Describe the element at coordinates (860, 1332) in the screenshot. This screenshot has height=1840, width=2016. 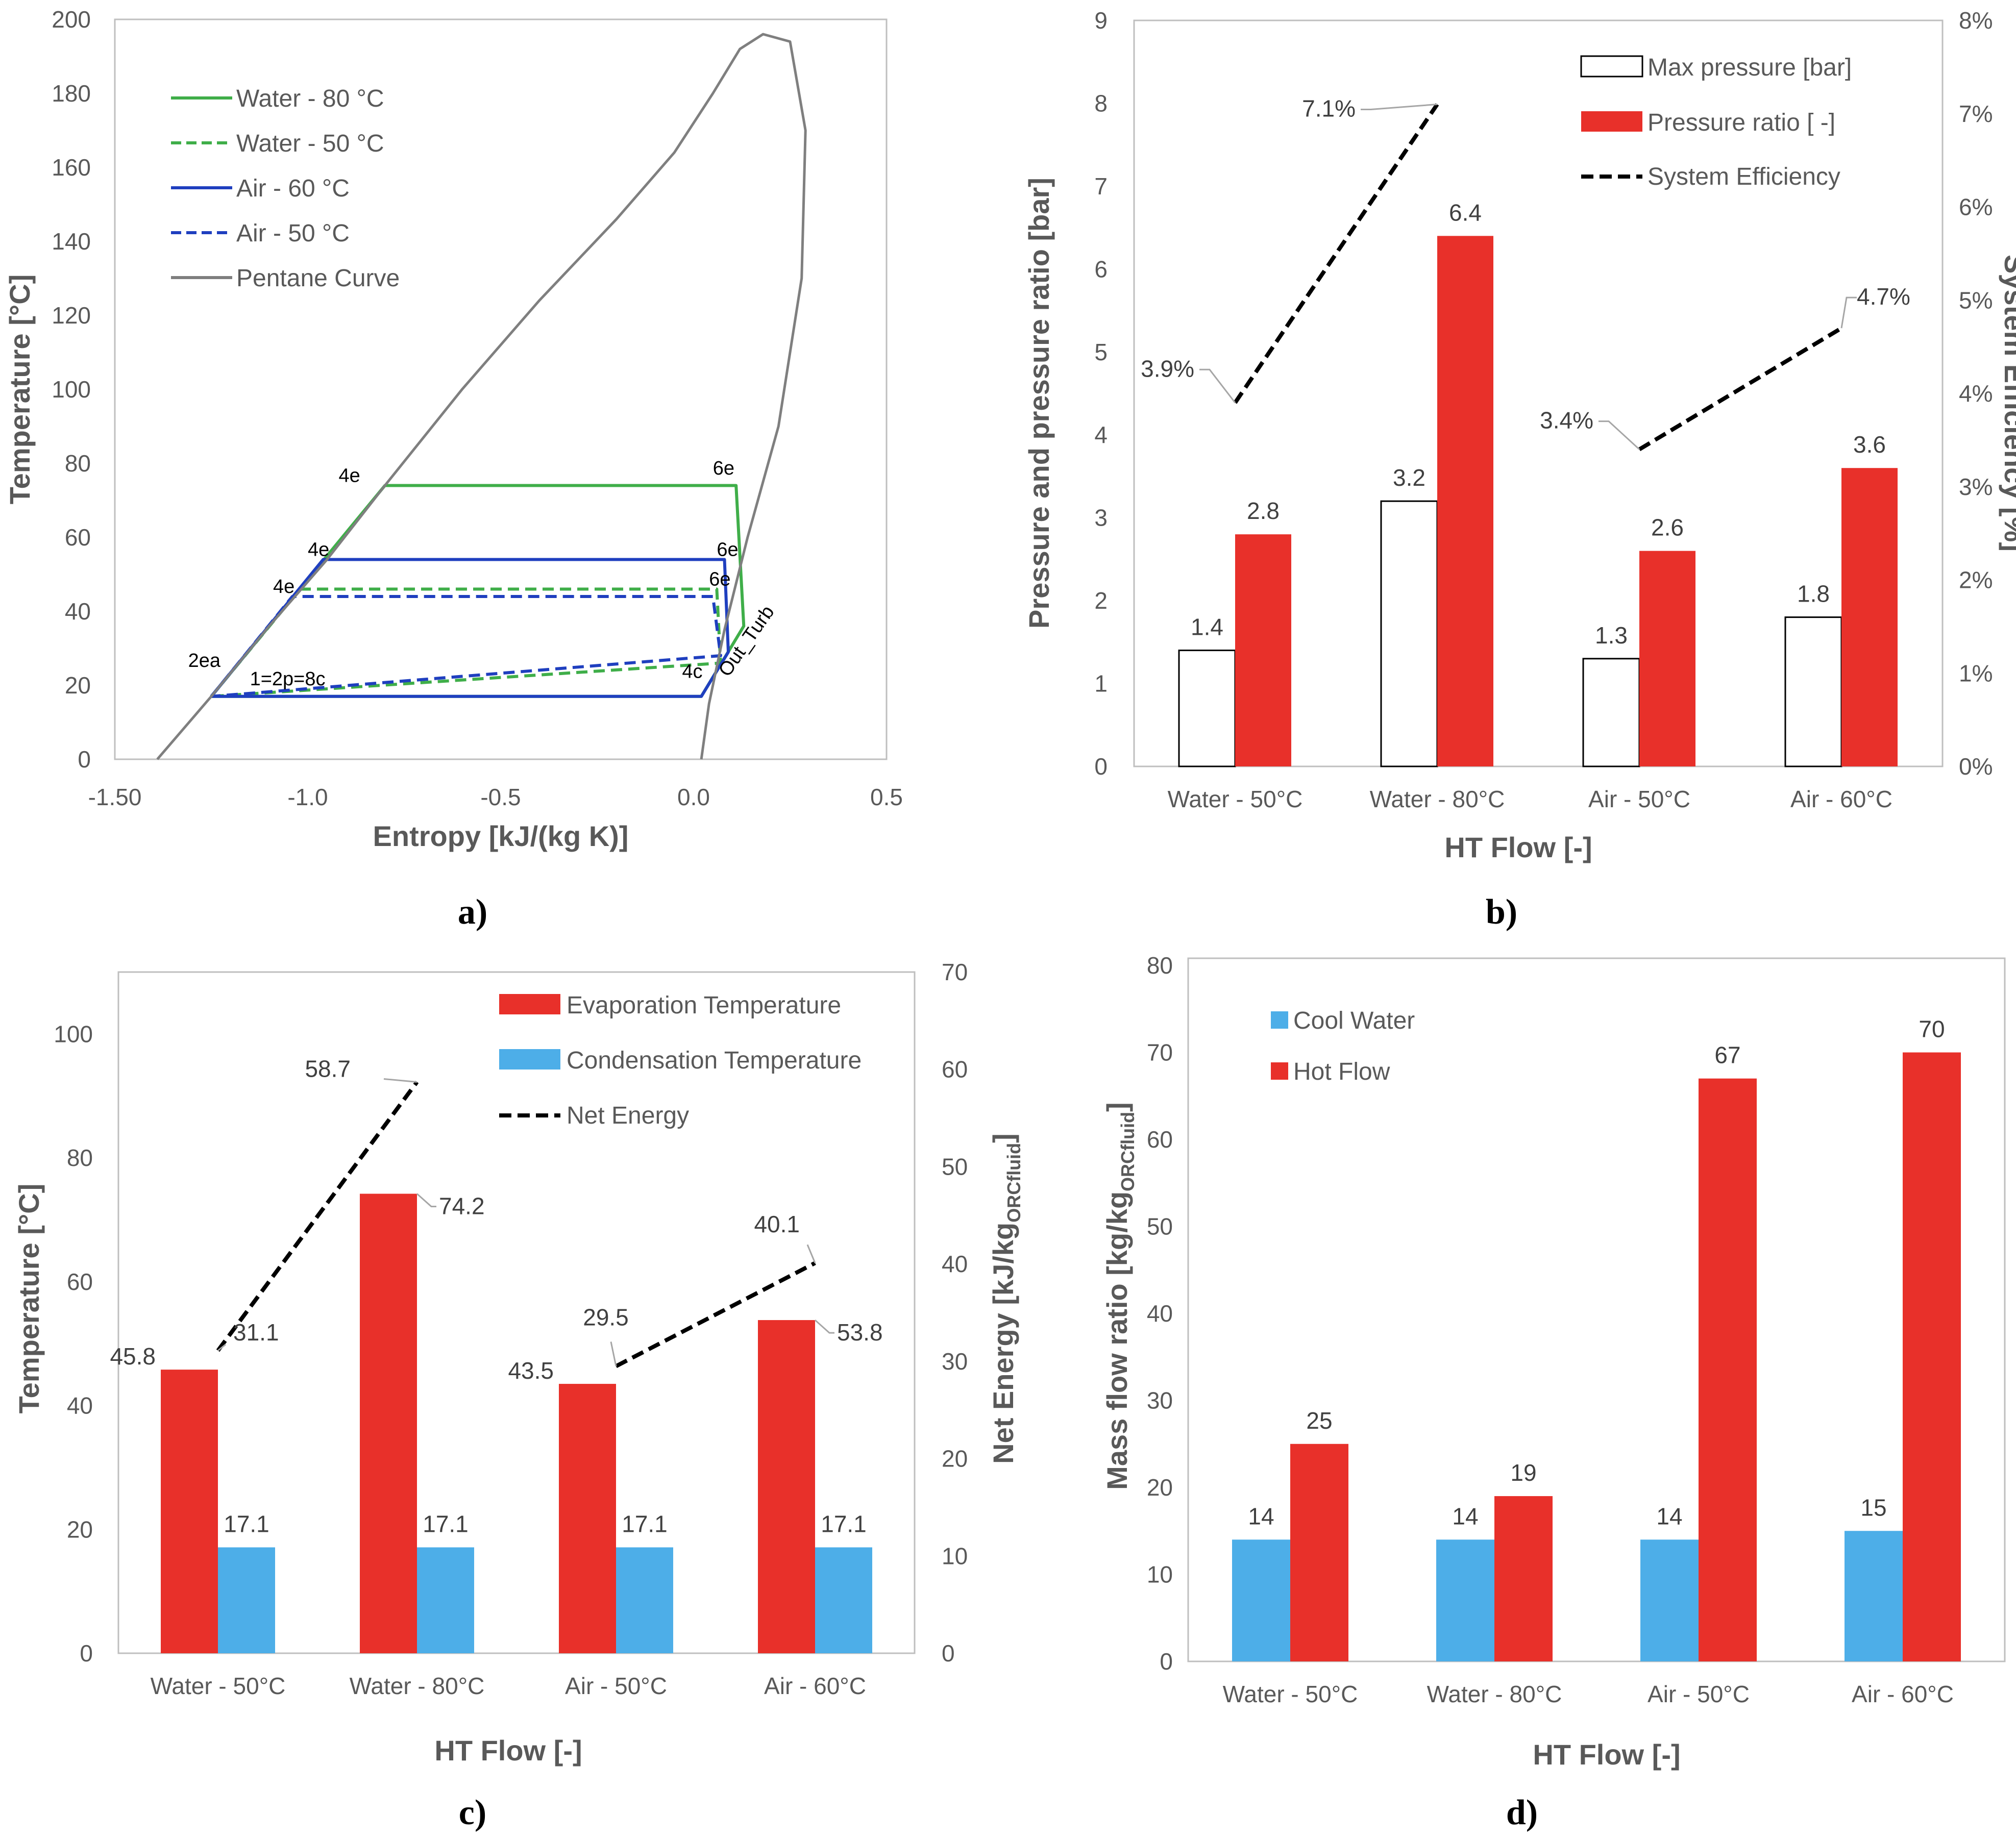
I see `panel-c-bar-value-label: 53.8` at that location.